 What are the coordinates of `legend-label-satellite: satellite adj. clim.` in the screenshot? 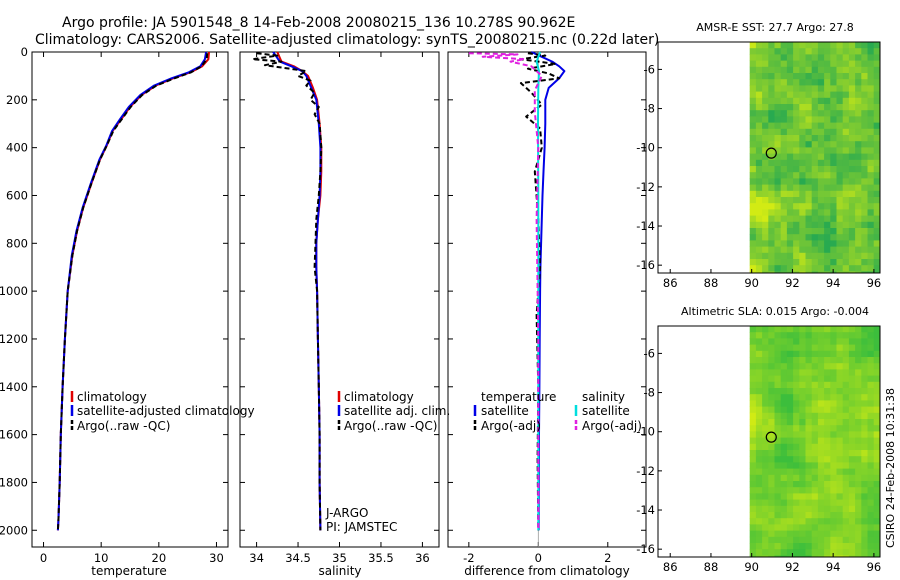 It's located at (397, 411).